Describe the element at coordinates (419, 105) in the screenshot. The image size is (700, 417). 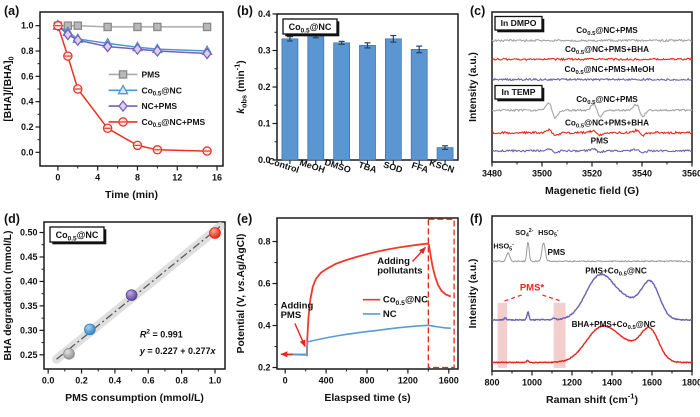
I see `bar-FFA` at that location.